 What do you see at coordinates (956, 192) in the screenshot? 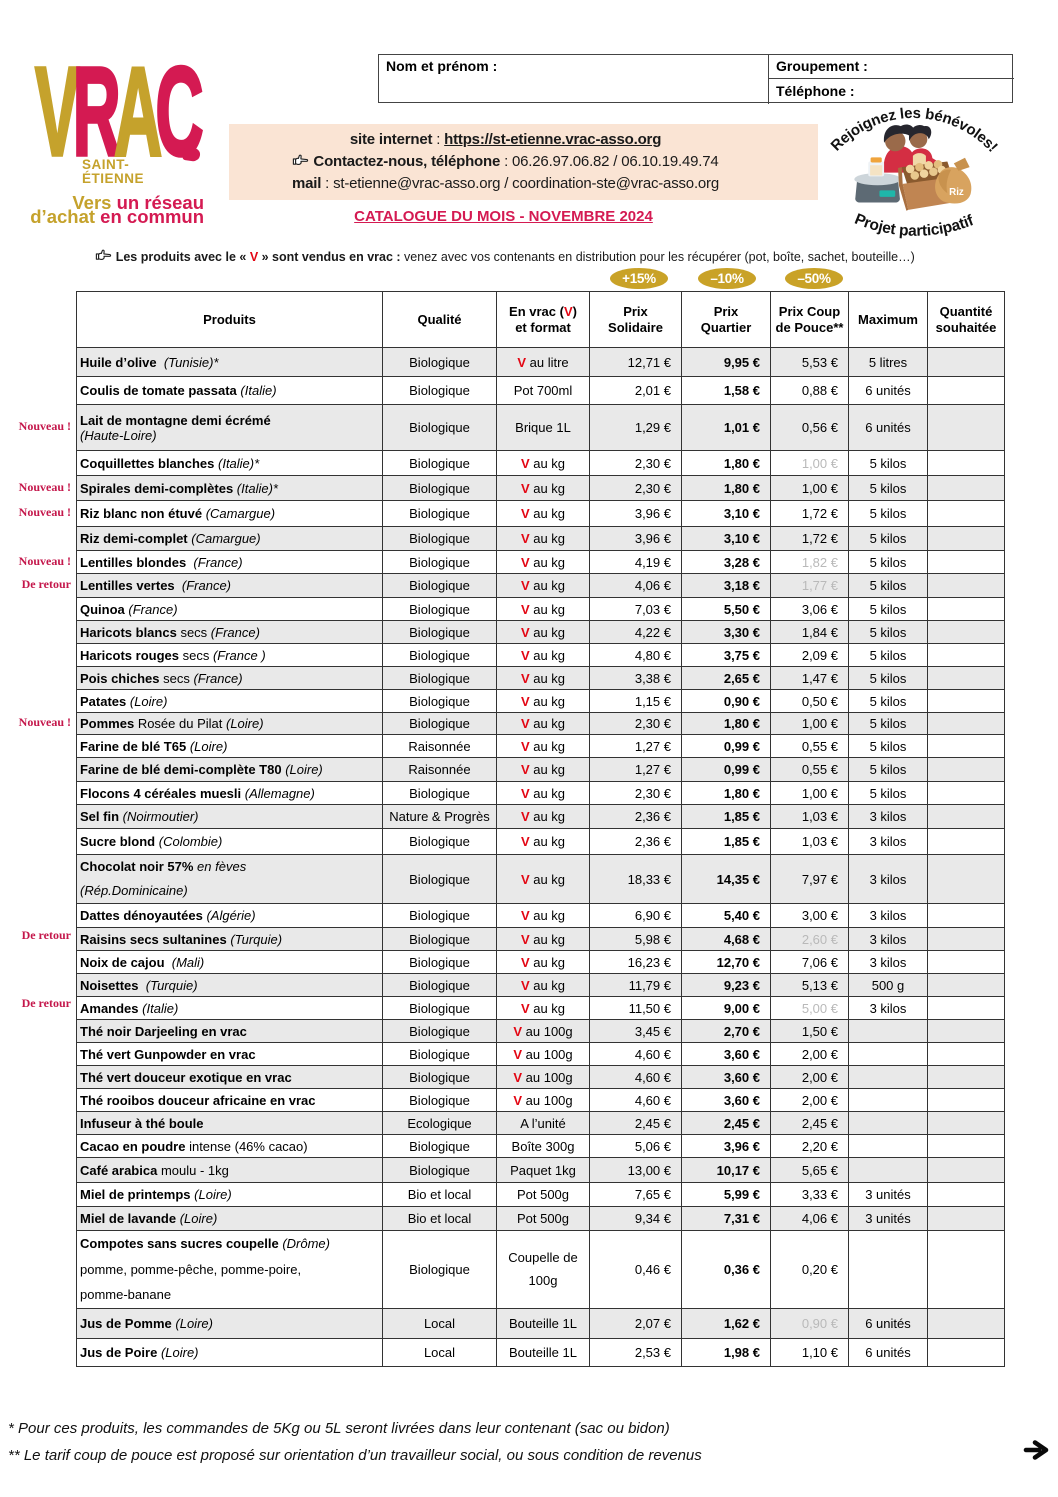
I see `svg-text: Riz` at bounding box center [956, 192].